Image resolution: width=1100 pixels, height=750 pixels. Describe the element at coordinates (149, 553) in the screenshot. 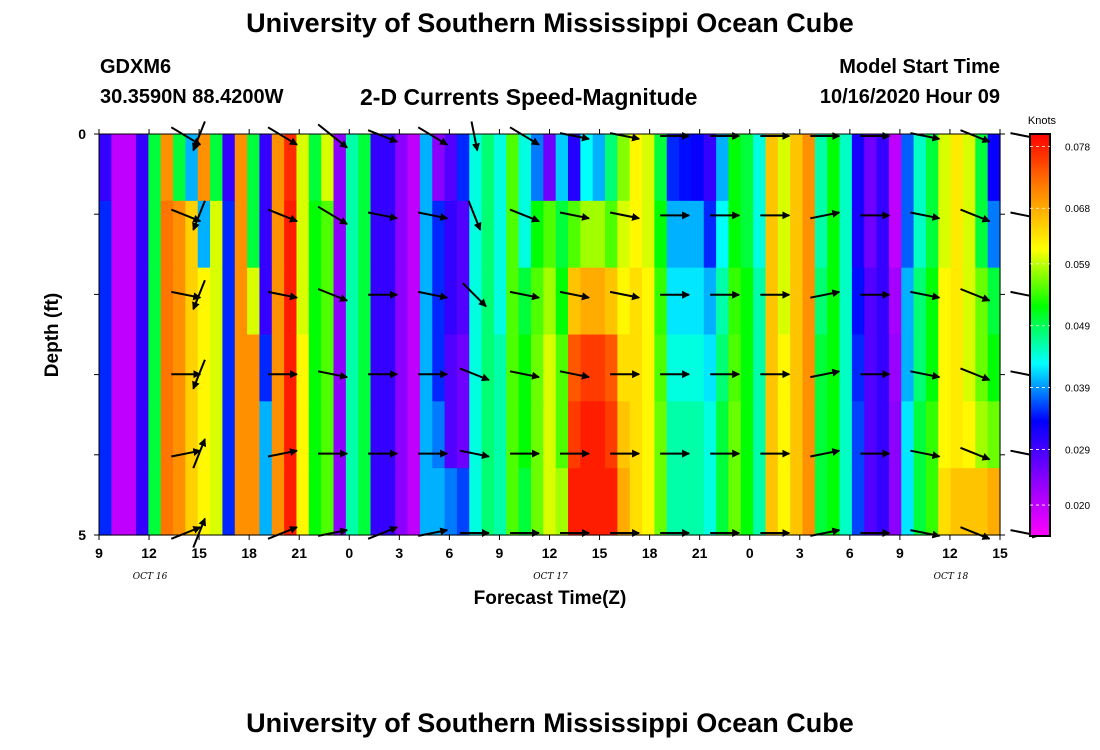

I see `x-tick-label: 12` at that location.